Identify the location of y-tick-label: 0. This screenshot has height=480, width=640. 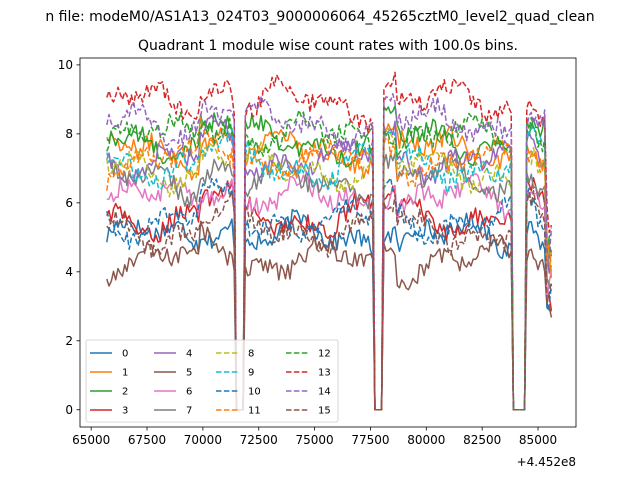
(69, 410).